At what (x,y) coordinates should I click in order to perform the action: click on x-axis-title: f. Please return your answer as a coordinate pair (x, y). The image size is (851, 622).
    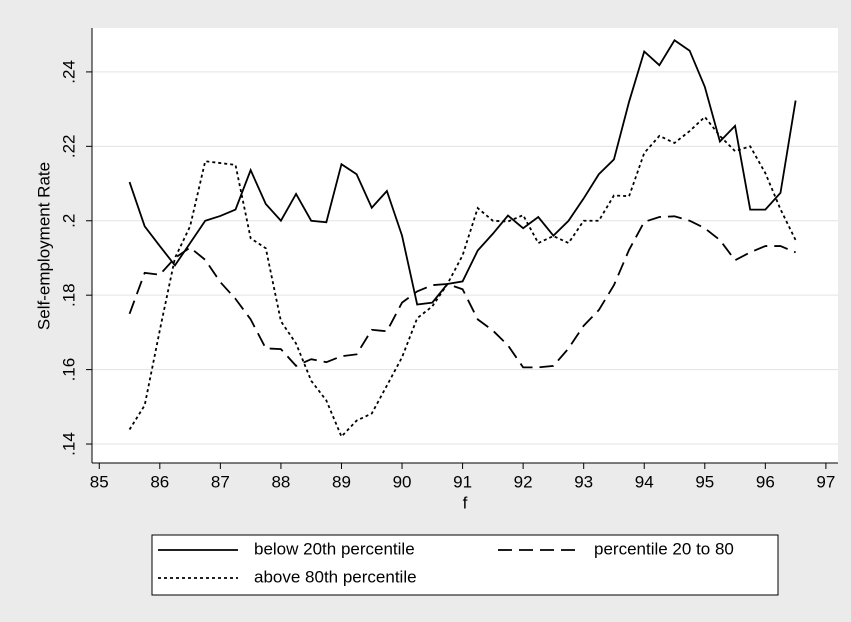
    Looking at the image, I should click on (465, 502).